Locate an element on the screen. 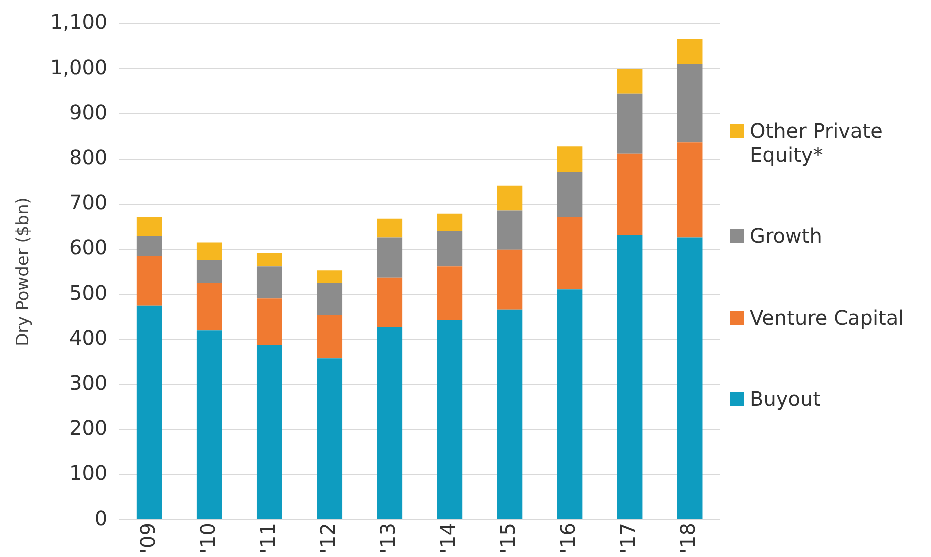 This screenshot has height=557, width=931. y-tick-label: 100 is located at coordinates (88, 473).